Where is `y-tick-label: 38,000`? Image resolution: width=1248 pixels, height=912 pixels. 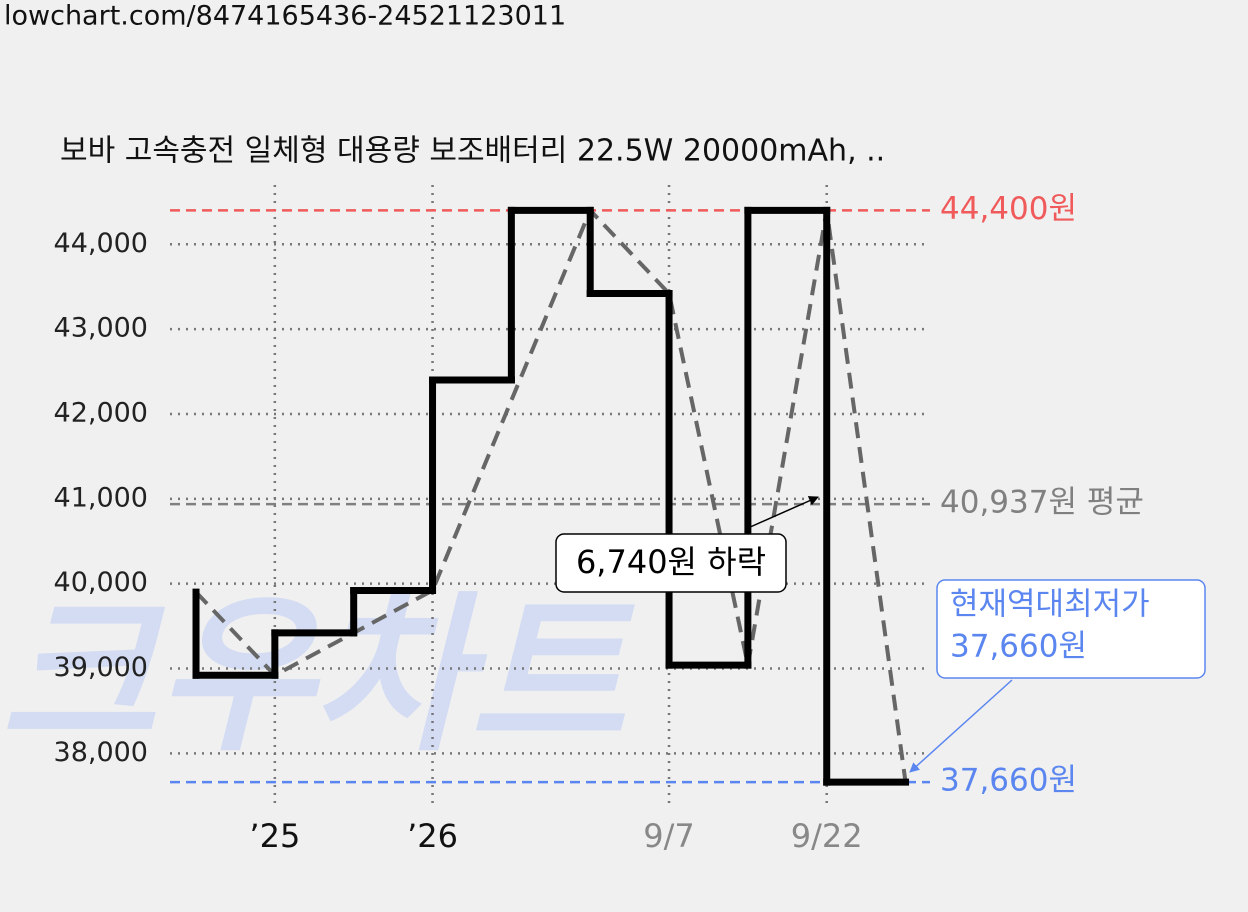 y-tick-label: 38,000 is located at coordinates (101, 752).